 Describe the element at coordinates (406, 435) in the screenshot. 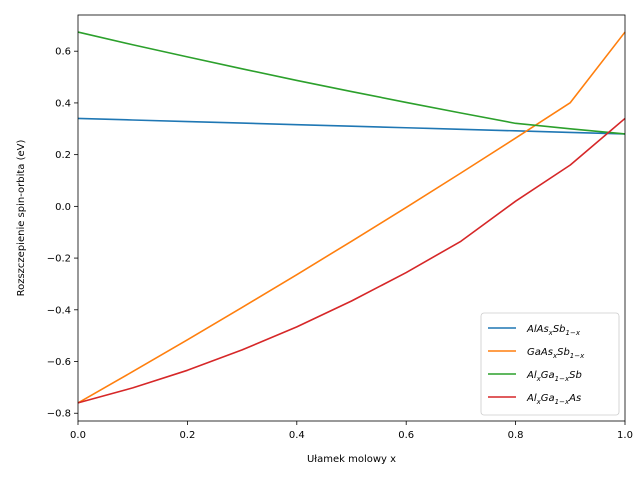

I see `x-tick-label: 0.6` at that location.